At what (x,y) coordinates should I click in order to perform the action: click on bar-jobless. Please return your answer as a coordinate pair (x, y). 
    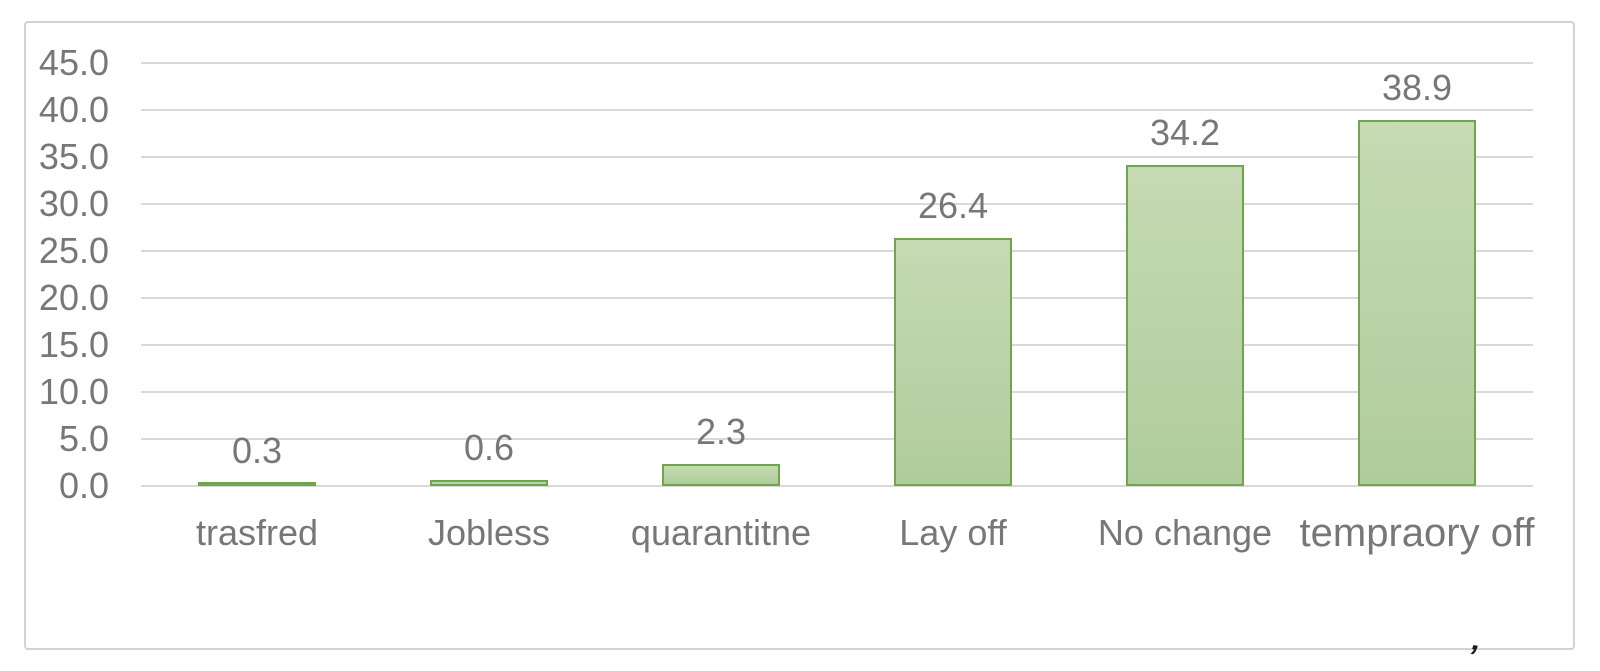
    Looking at the image, I should click on (489, 483).